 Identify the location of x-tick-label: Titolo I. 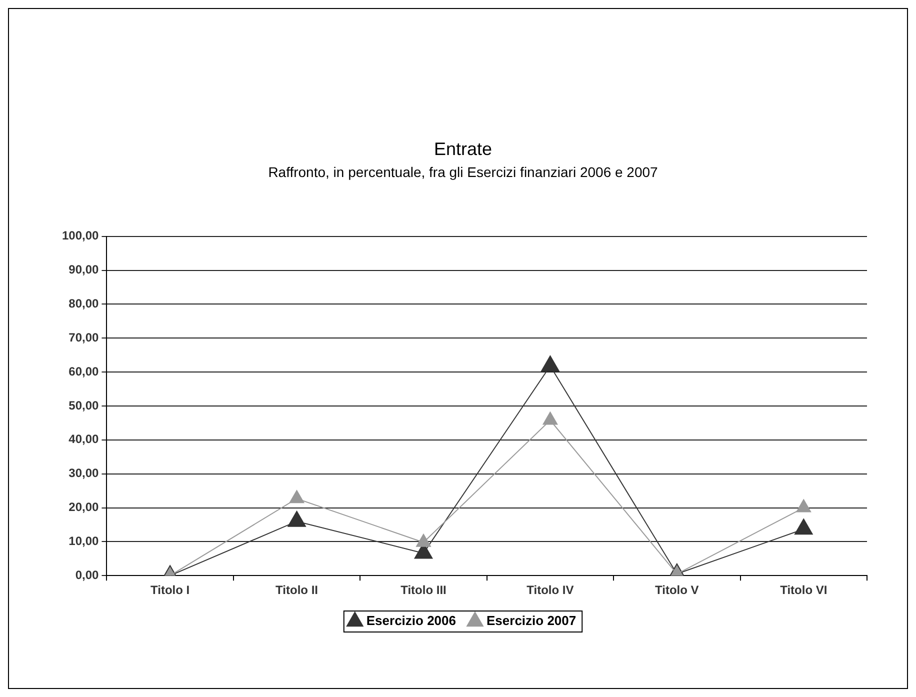
(170, 590).